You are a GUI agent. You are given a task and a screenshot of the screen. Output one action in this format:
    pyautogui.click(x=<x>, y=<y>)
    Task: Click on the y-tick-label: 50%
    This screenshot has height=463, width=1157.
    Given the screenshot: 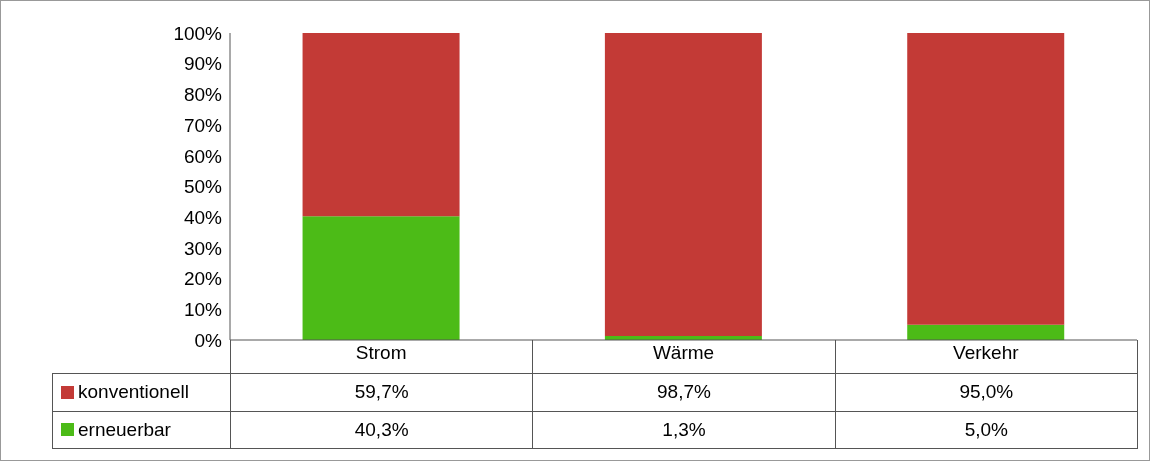 What is the action you would take?
    pyautogui.click(x=203, y=187)
    